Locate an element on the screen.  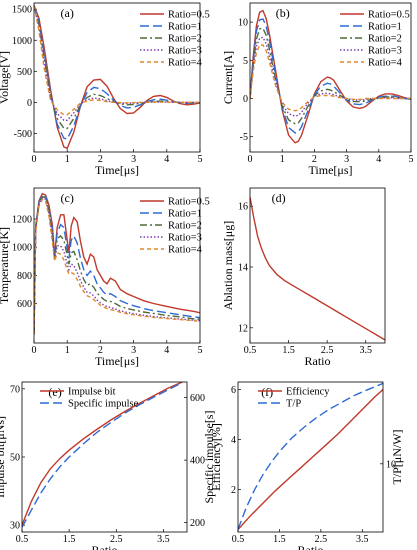
y-tick-label: 6 is located at coordinates (233, 390).